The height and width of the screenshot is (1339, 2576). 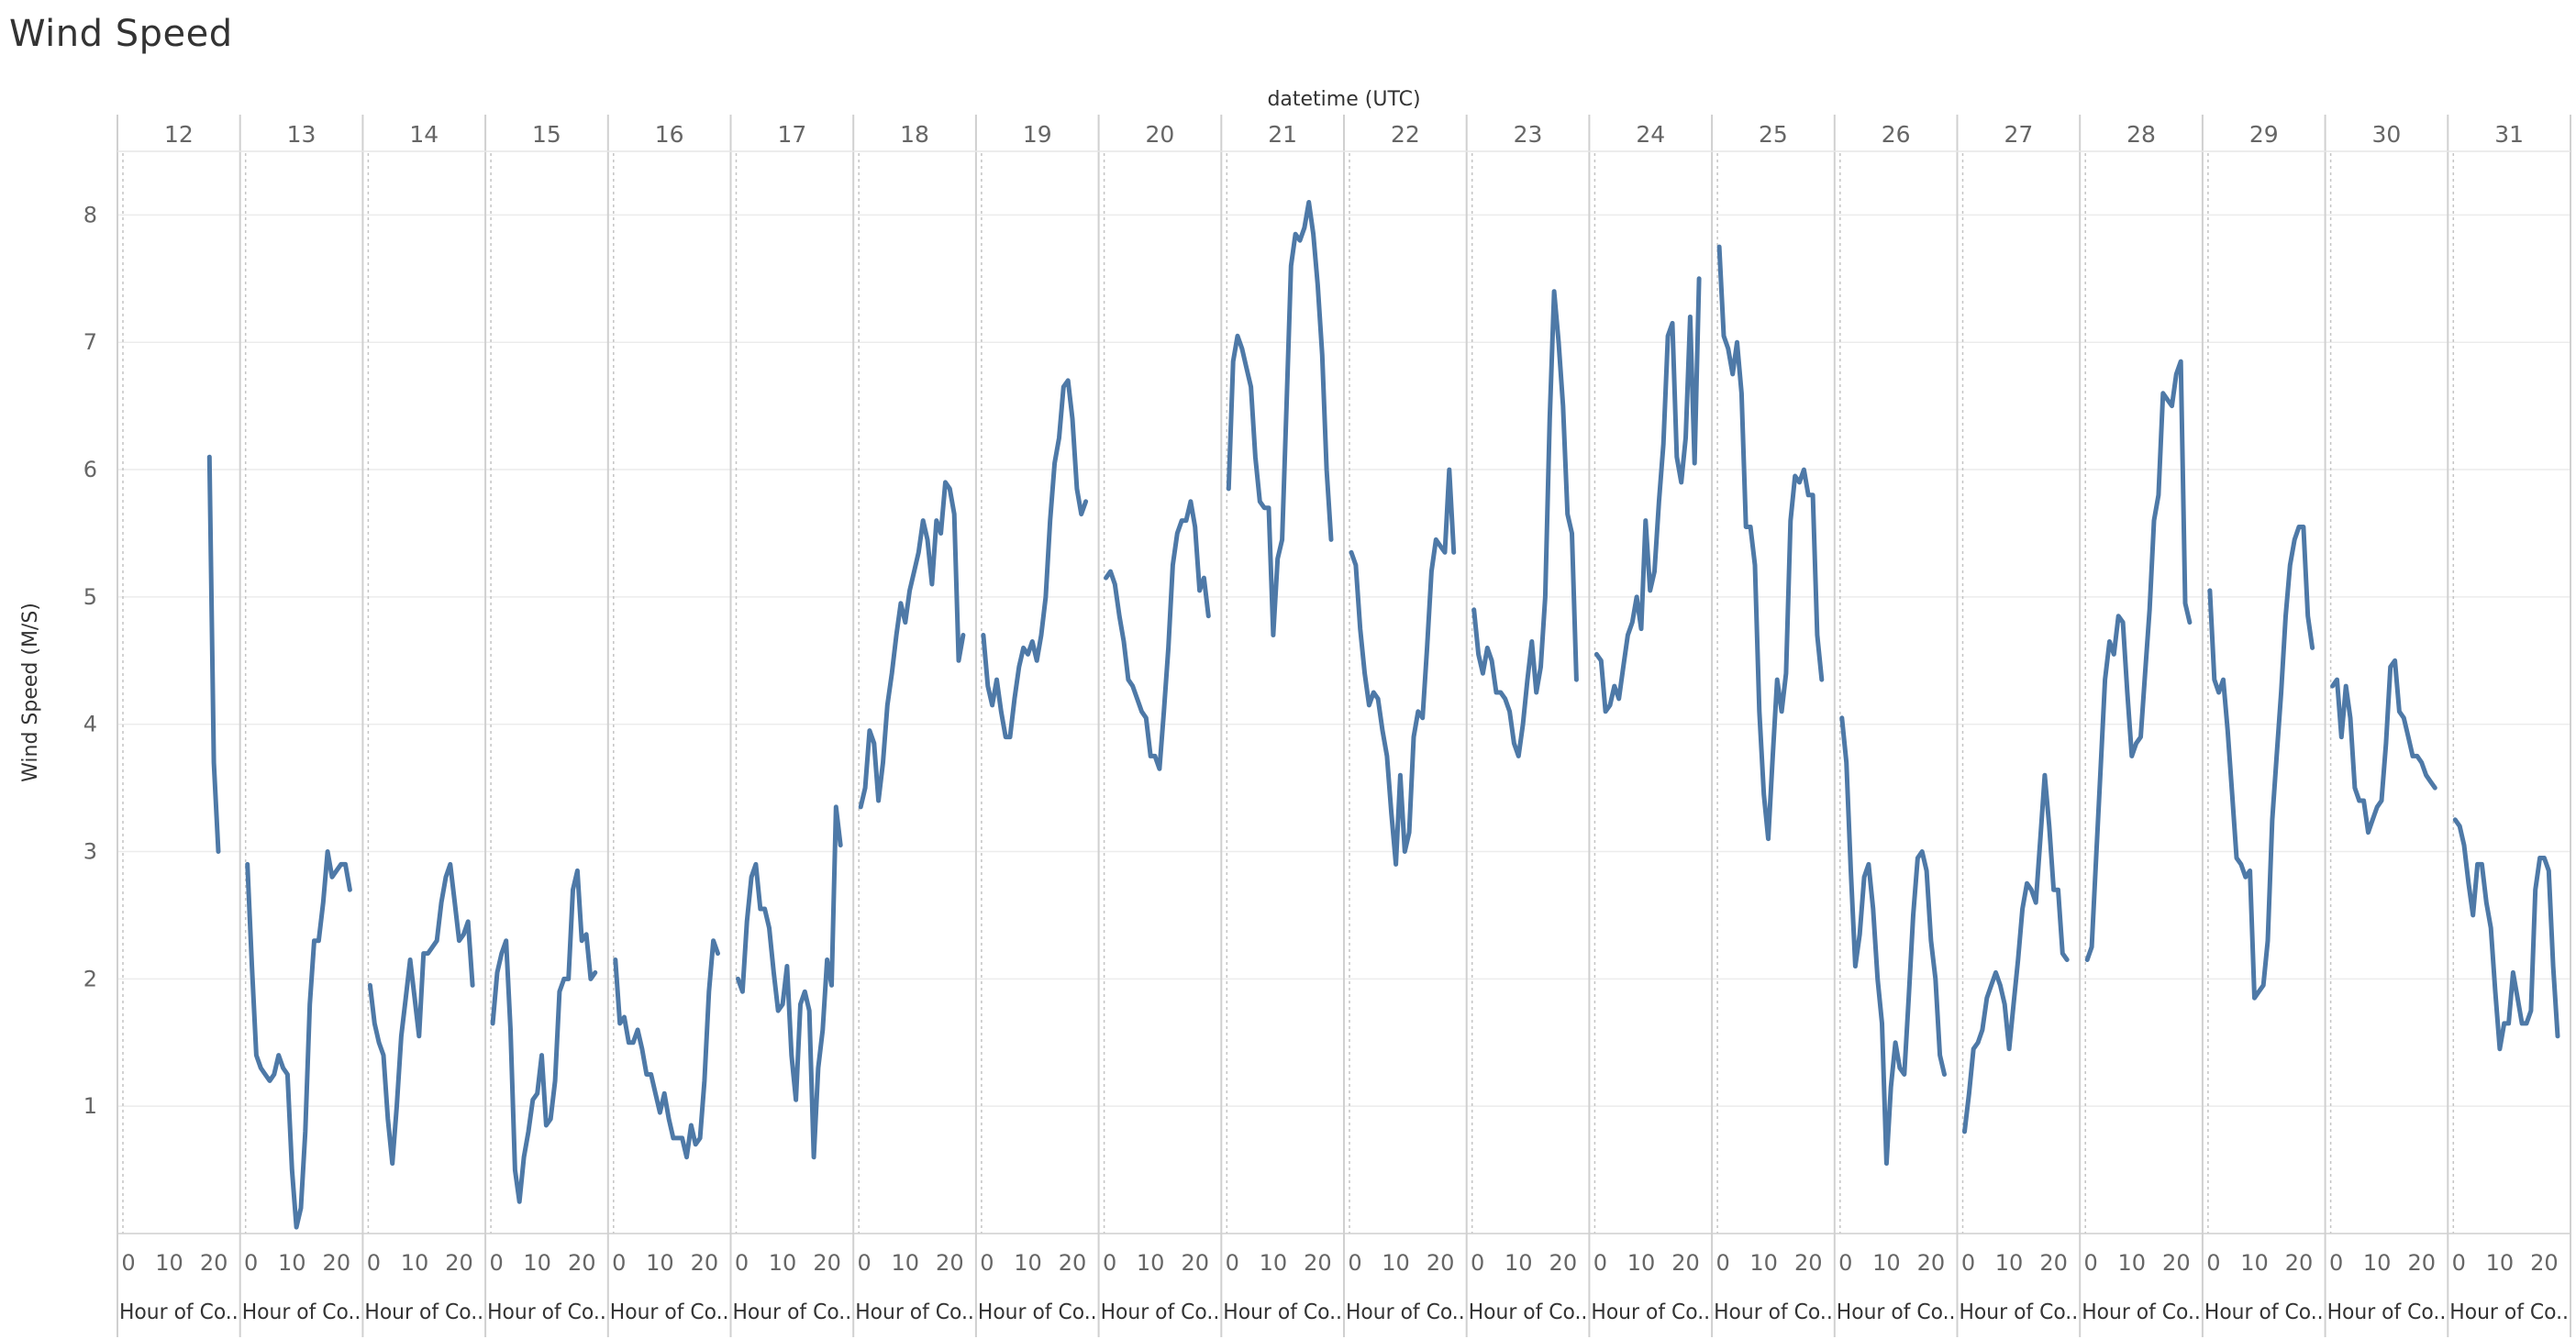 What do you see at coordinates (2018, 134) in the screenshot?
I see `panel-header-label: 27` at bounding box center [2018, 134].